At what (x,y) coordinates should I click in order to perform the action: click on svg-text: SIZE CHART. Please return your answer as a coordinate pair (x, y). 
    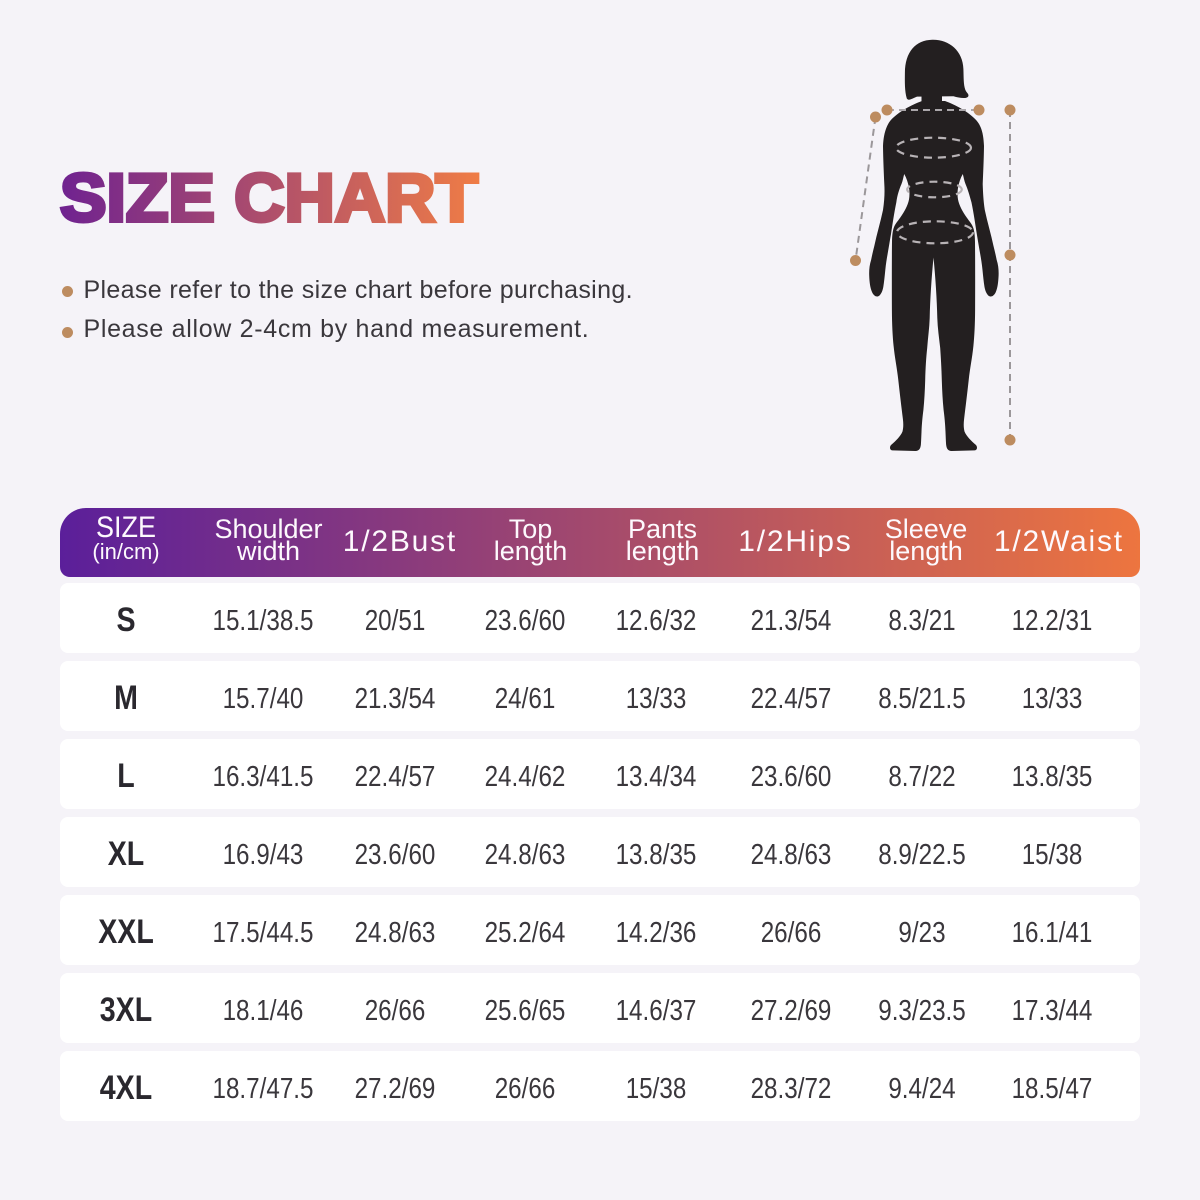
    Looking at the image, I should click on (269, 198).